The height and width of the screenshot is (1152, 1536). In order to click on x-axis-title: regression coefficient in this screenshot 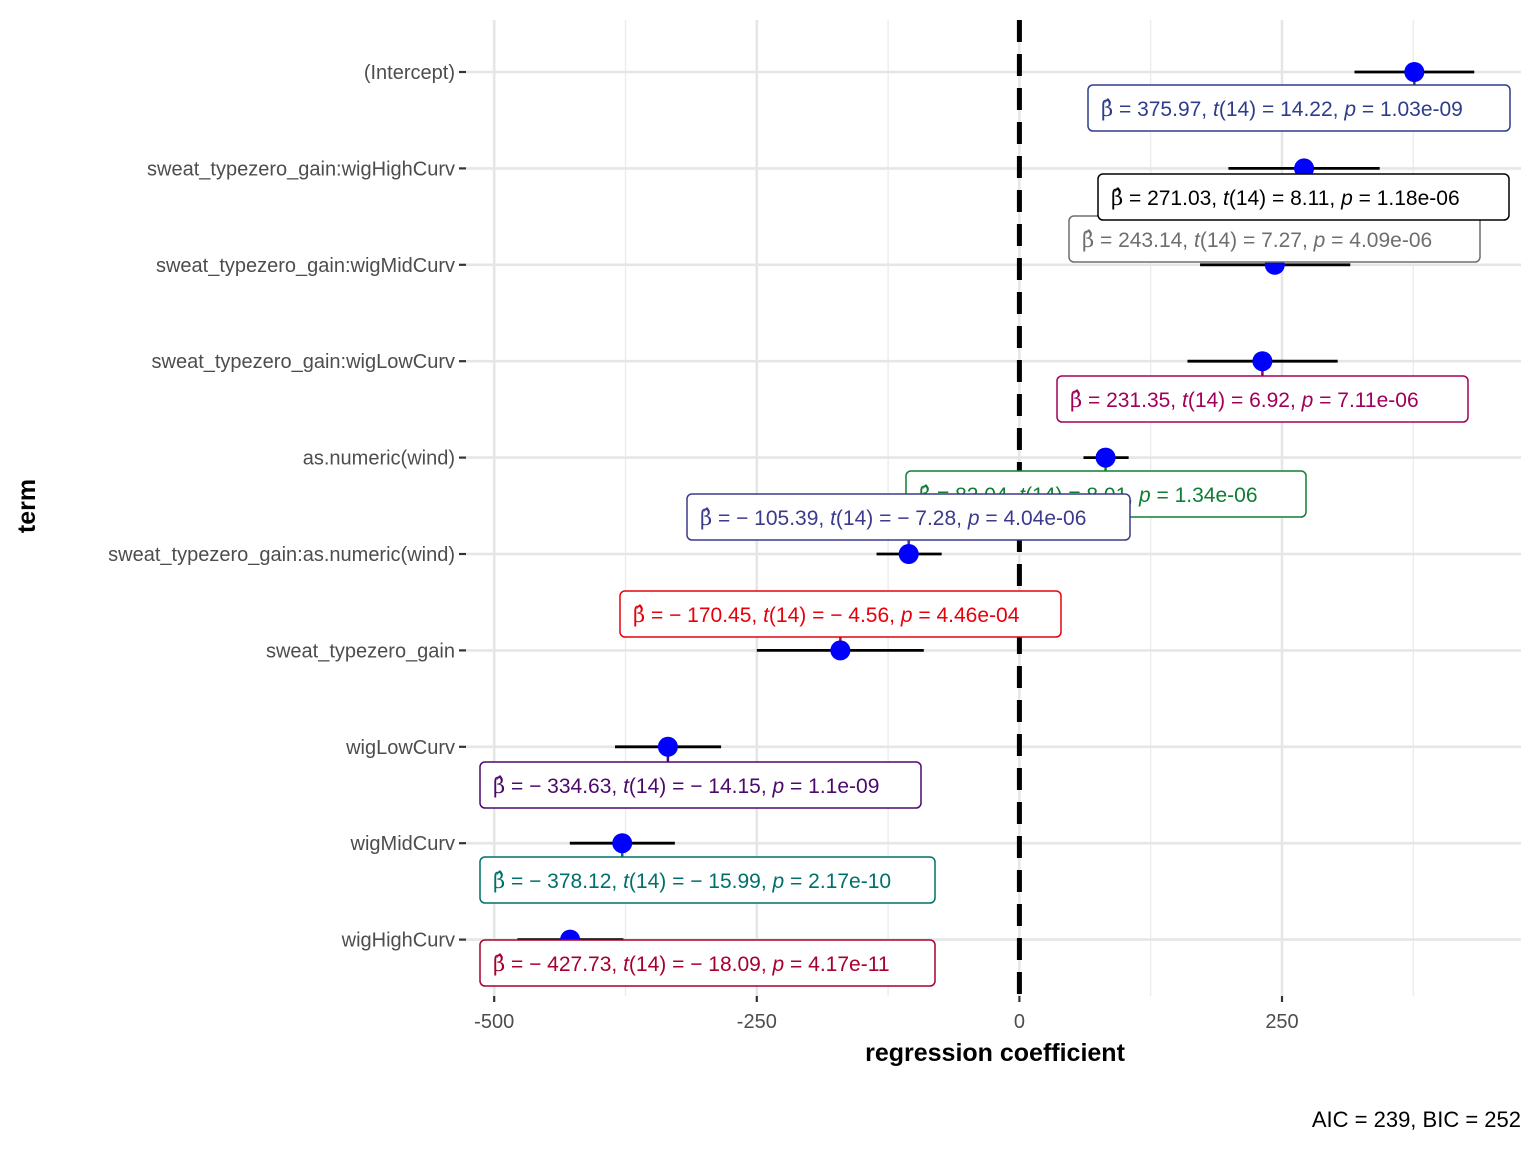, I will do `click(995, 1053)`.